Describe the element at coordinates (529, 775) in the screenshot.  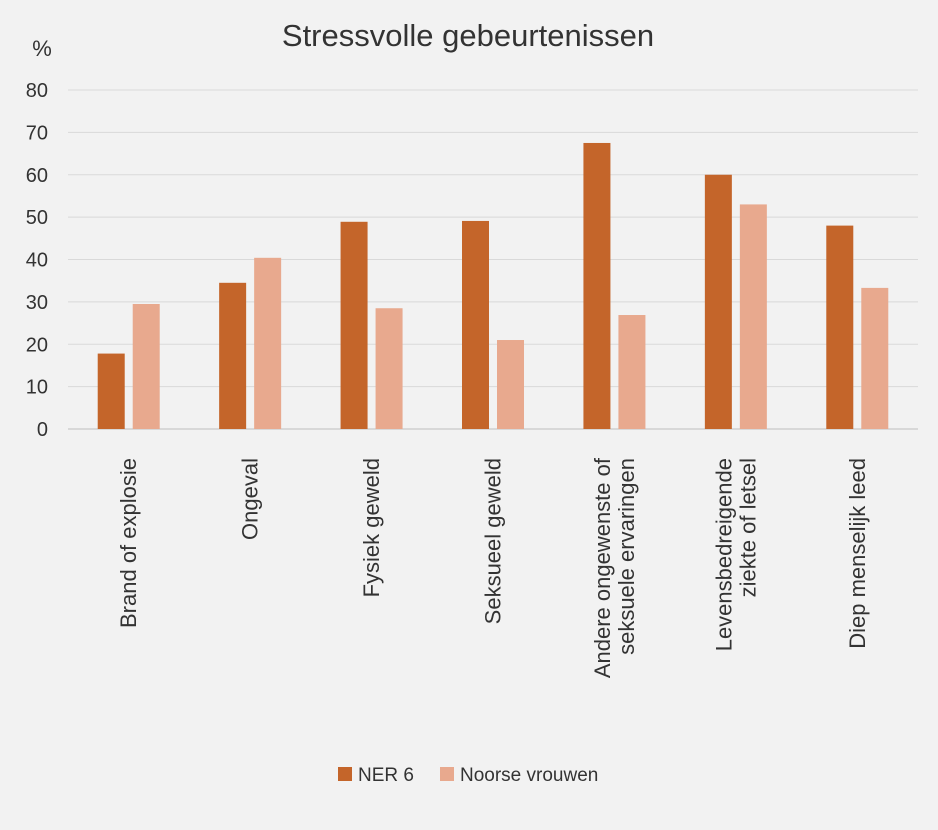
I see `legend-label-noorse-vrouwen: Noorse vrouwen` at that location.